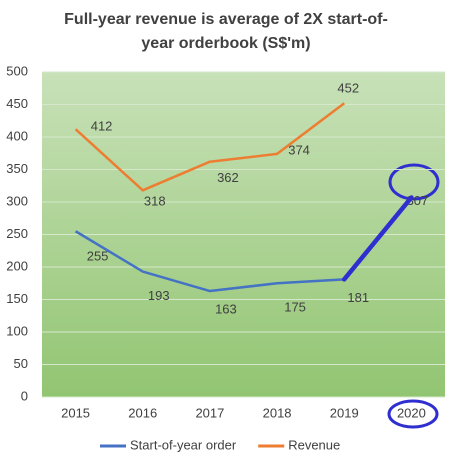 The image size is (452, 464). I want to click on y-tick-label: 0, so click(24, 395).